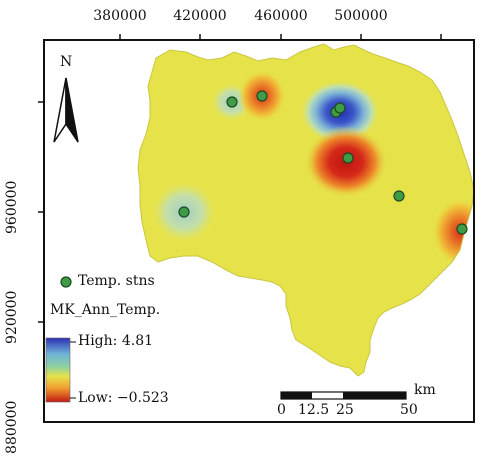  Describe the element at coordinates (66, 282) in the screenshot. I see `legend-station-symbol` at that location.